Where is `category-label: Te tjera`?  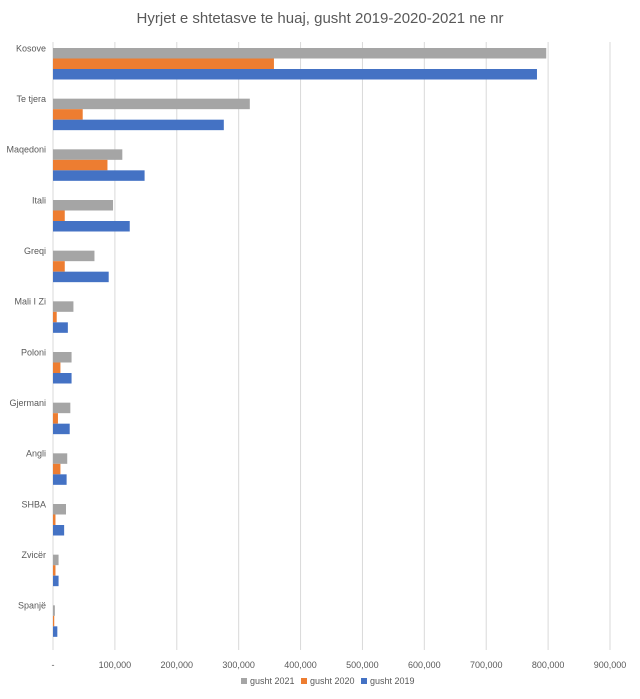
category-label: Te tjera is located at coordinates (31, 99).